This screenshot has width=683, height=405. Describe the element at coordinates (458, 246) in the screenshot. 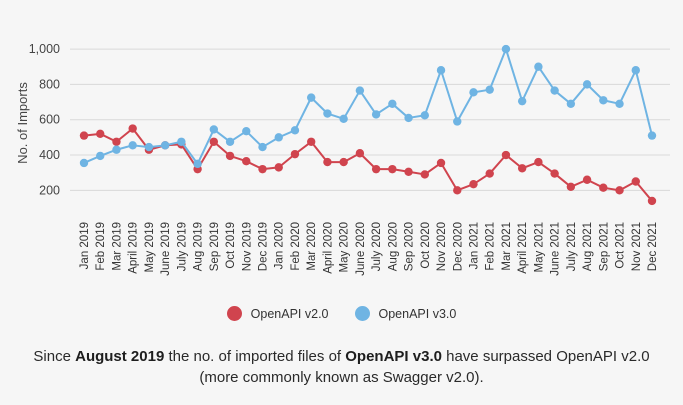

I see `x-tick-label: Dec 2020` at that location.